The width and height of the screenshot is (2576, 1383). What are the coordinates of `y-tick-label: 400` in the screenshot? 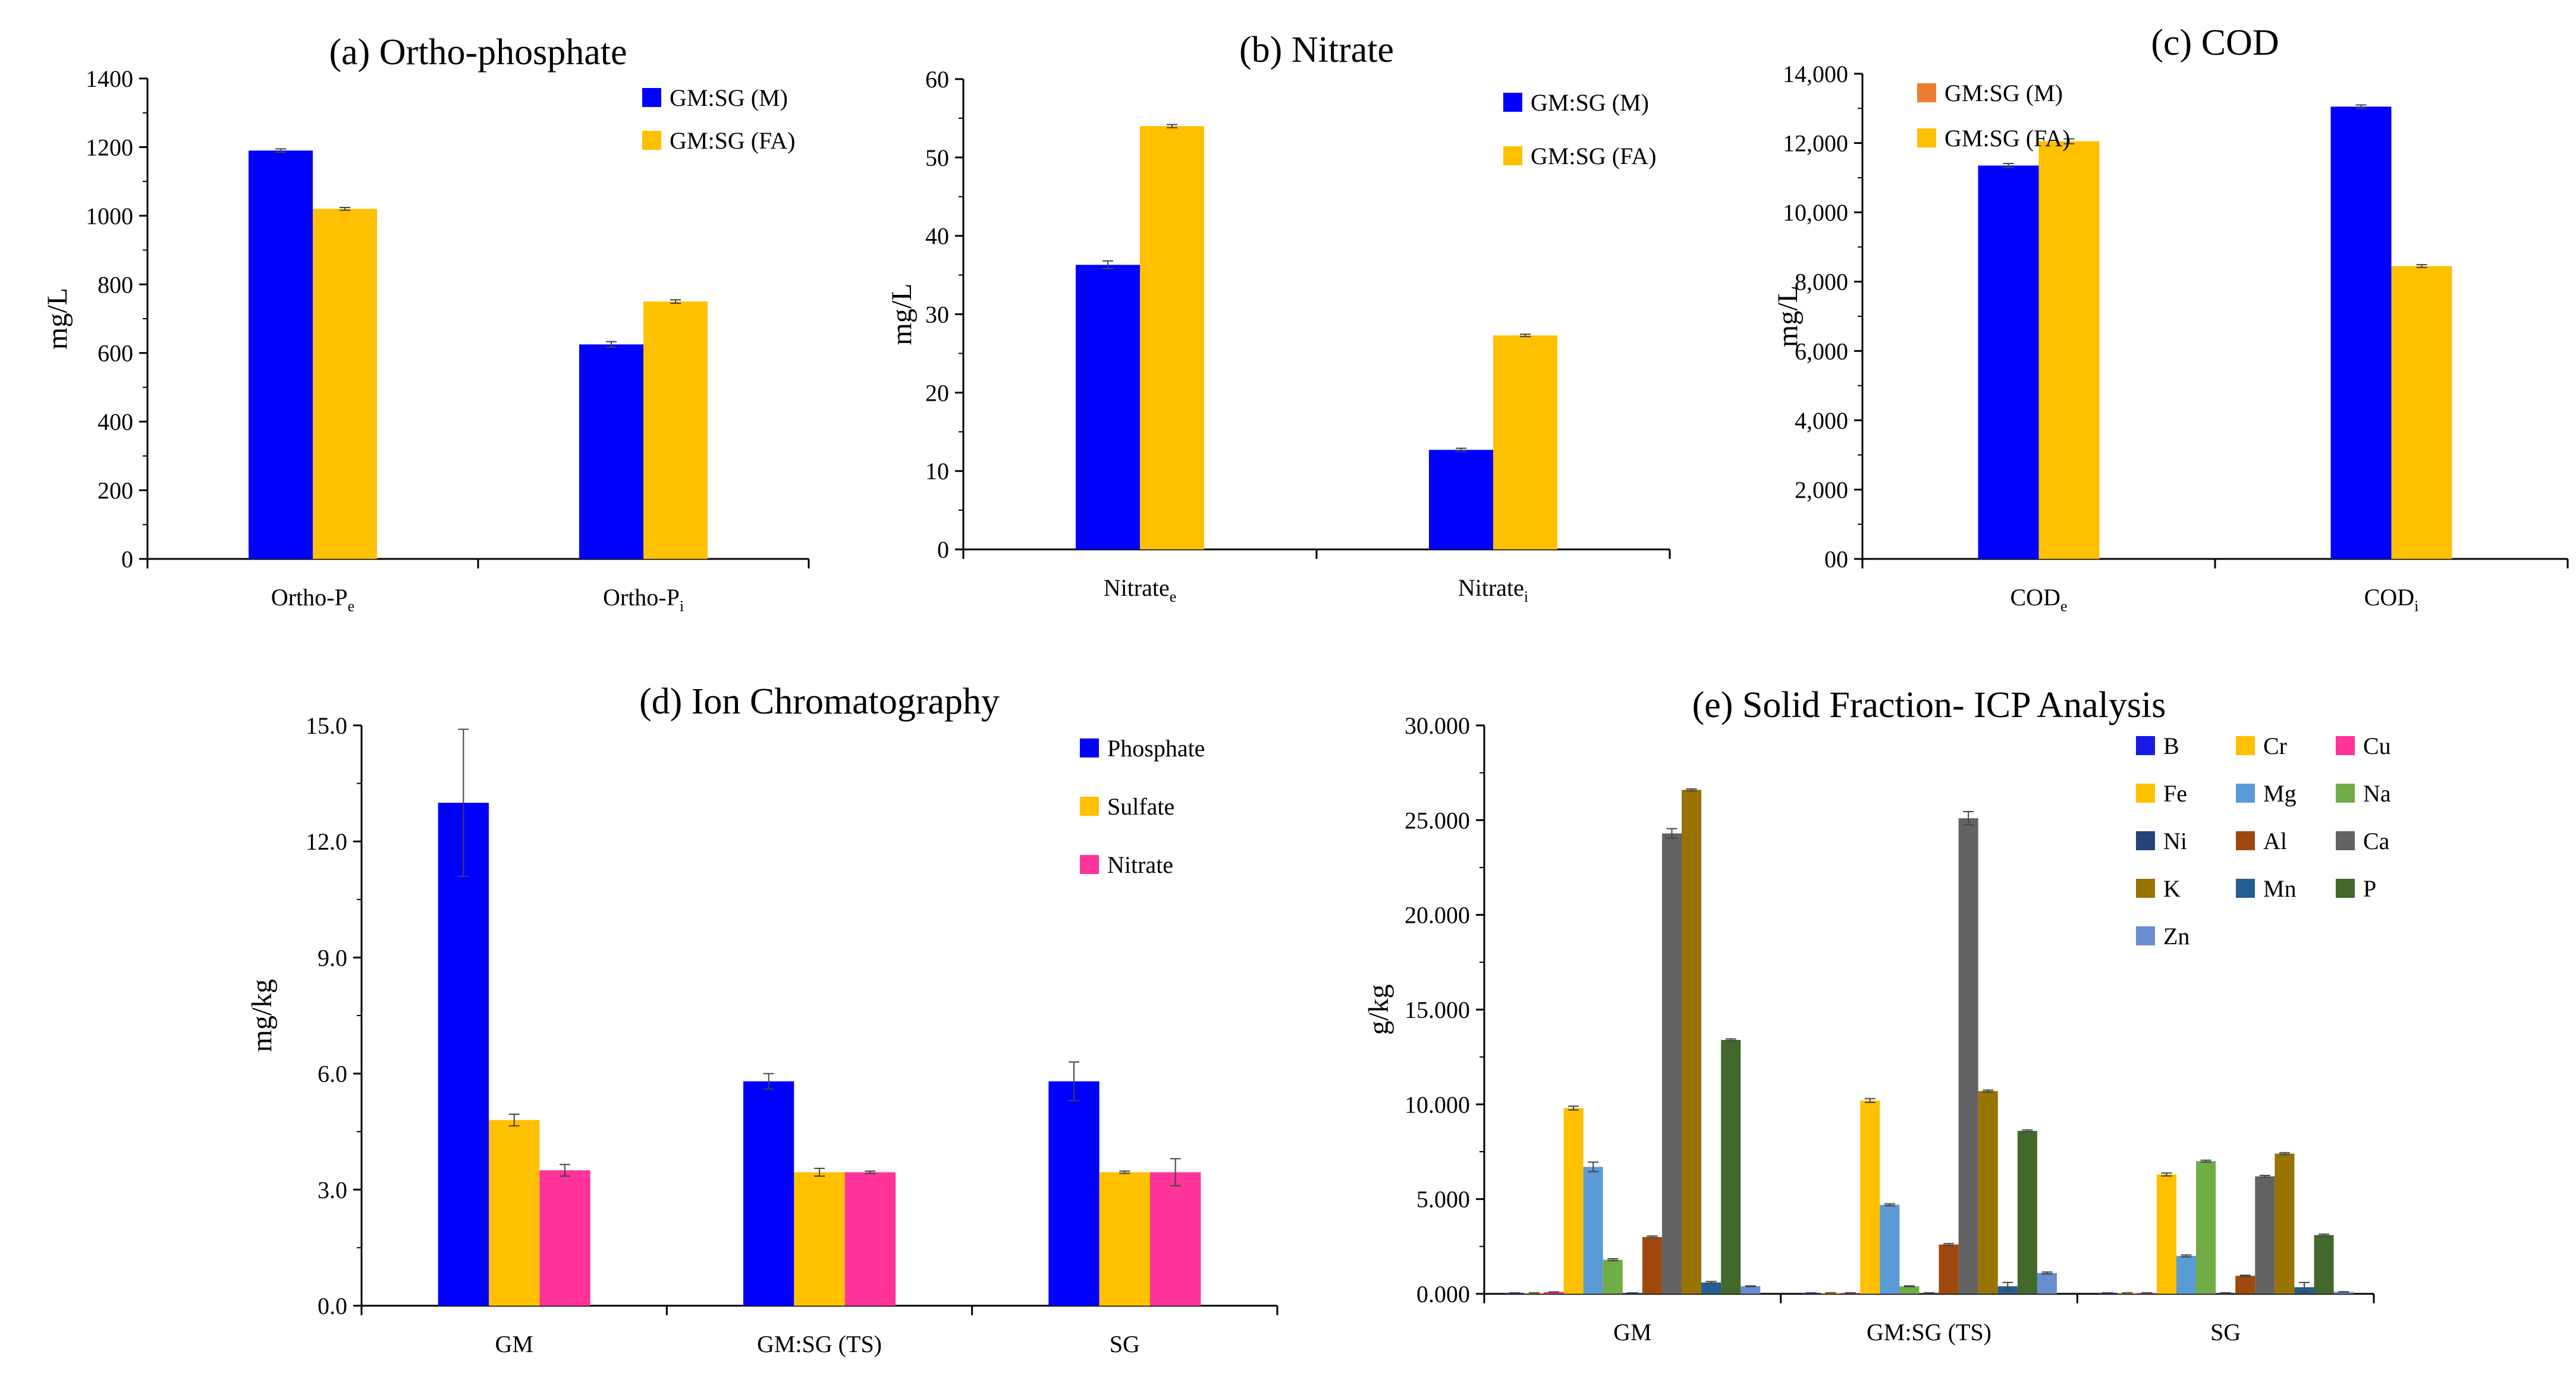 It's located at (115, 422).